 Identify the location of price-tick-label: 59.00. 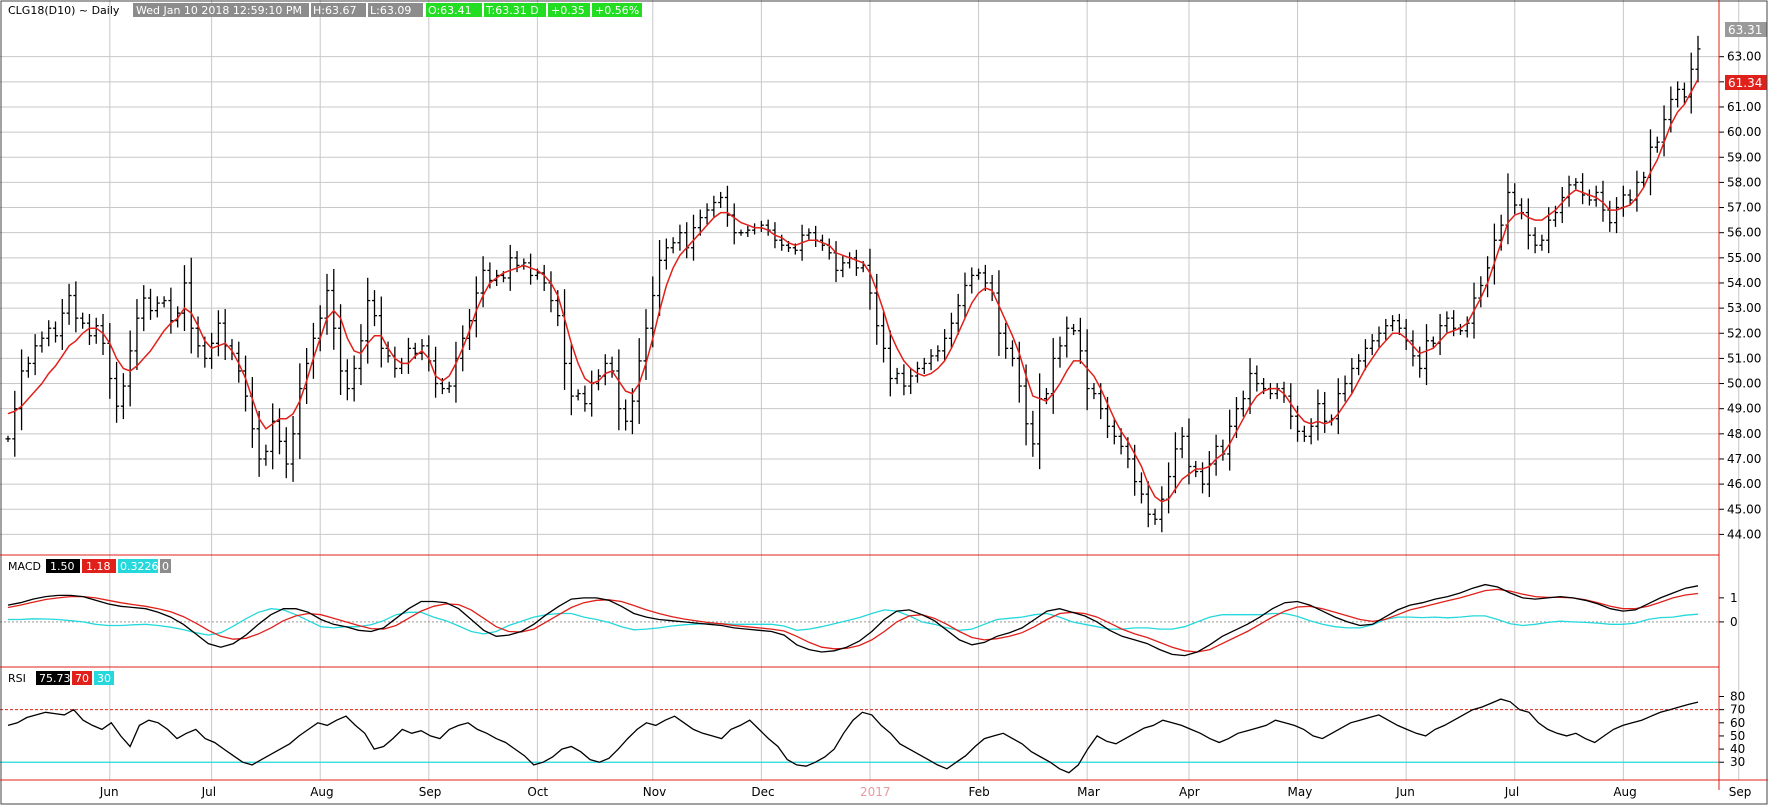
(1744, 157).